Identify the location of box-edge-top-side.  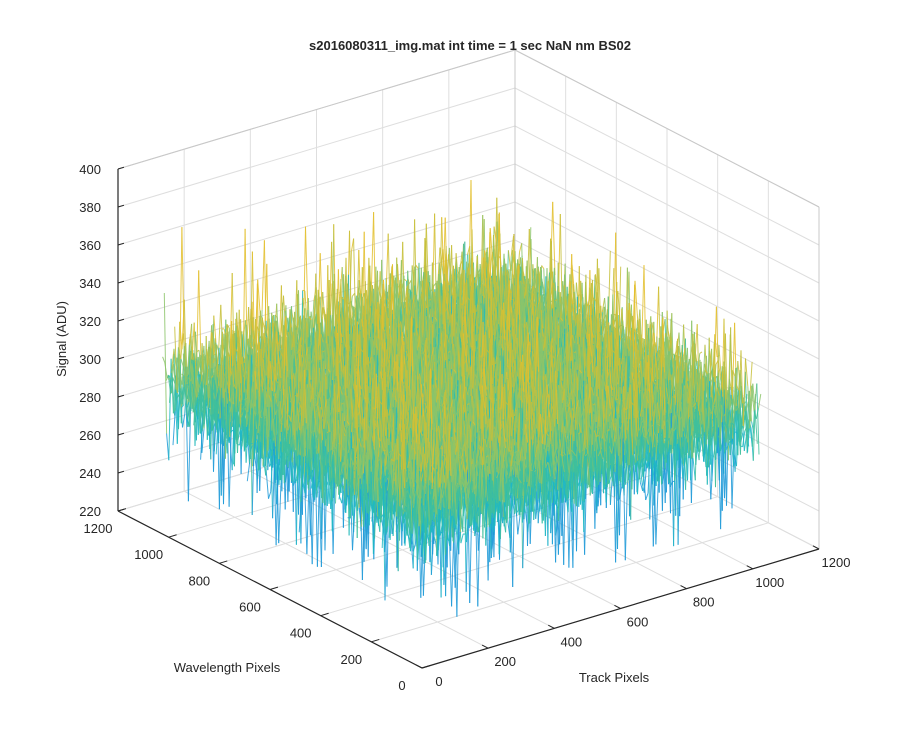
(667, 128).